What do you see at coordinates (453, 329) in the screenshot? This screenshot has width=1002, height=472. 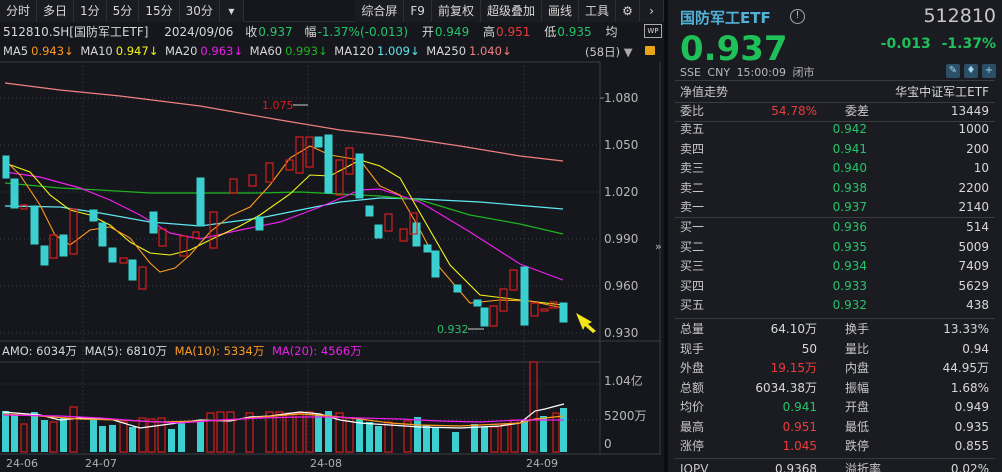 I see `svg-text: 0.932` at bounding box center [453, 329].